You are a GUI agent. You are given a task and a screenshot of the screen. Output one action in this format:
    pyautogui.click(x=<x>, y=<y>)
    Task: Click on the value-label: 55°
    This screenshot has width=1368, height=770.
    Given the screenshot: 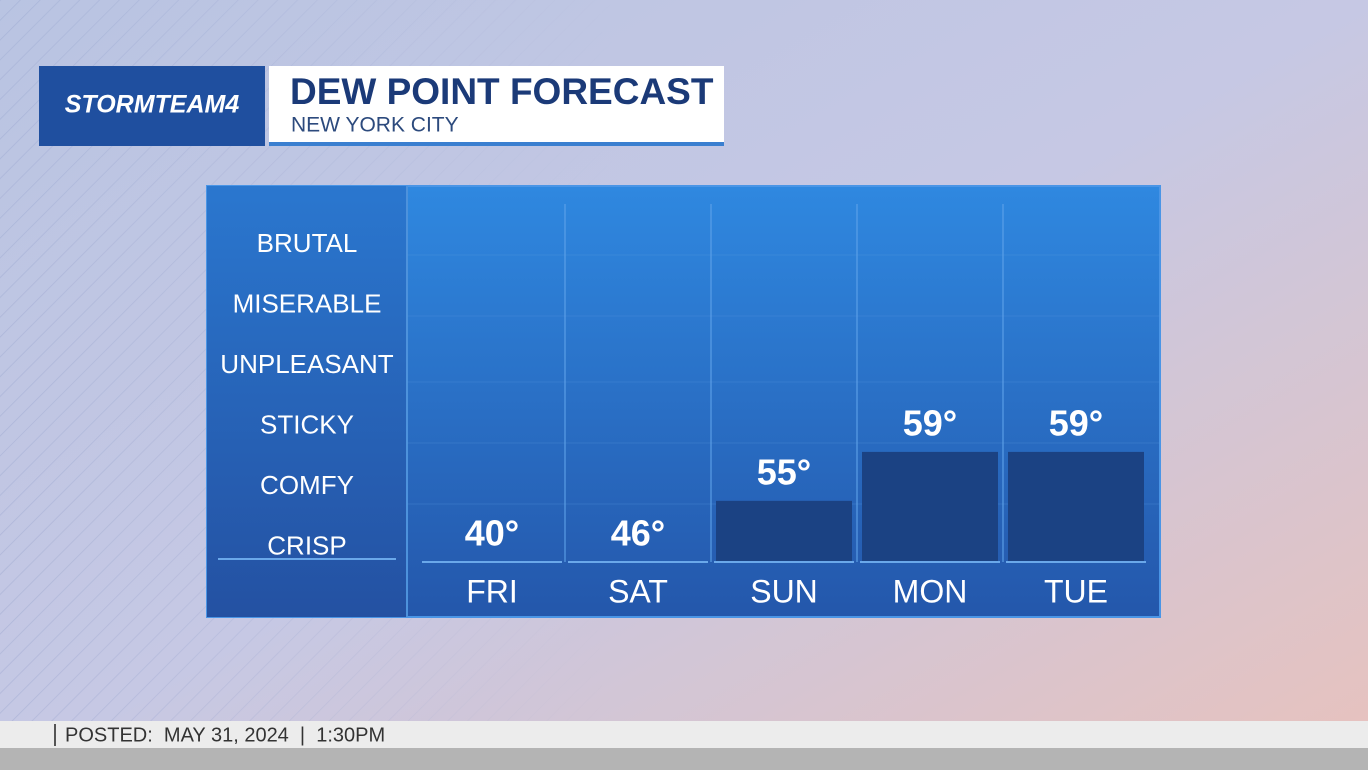 What is the action you would take?
    pyautogui.click(x=784, y=471)
    